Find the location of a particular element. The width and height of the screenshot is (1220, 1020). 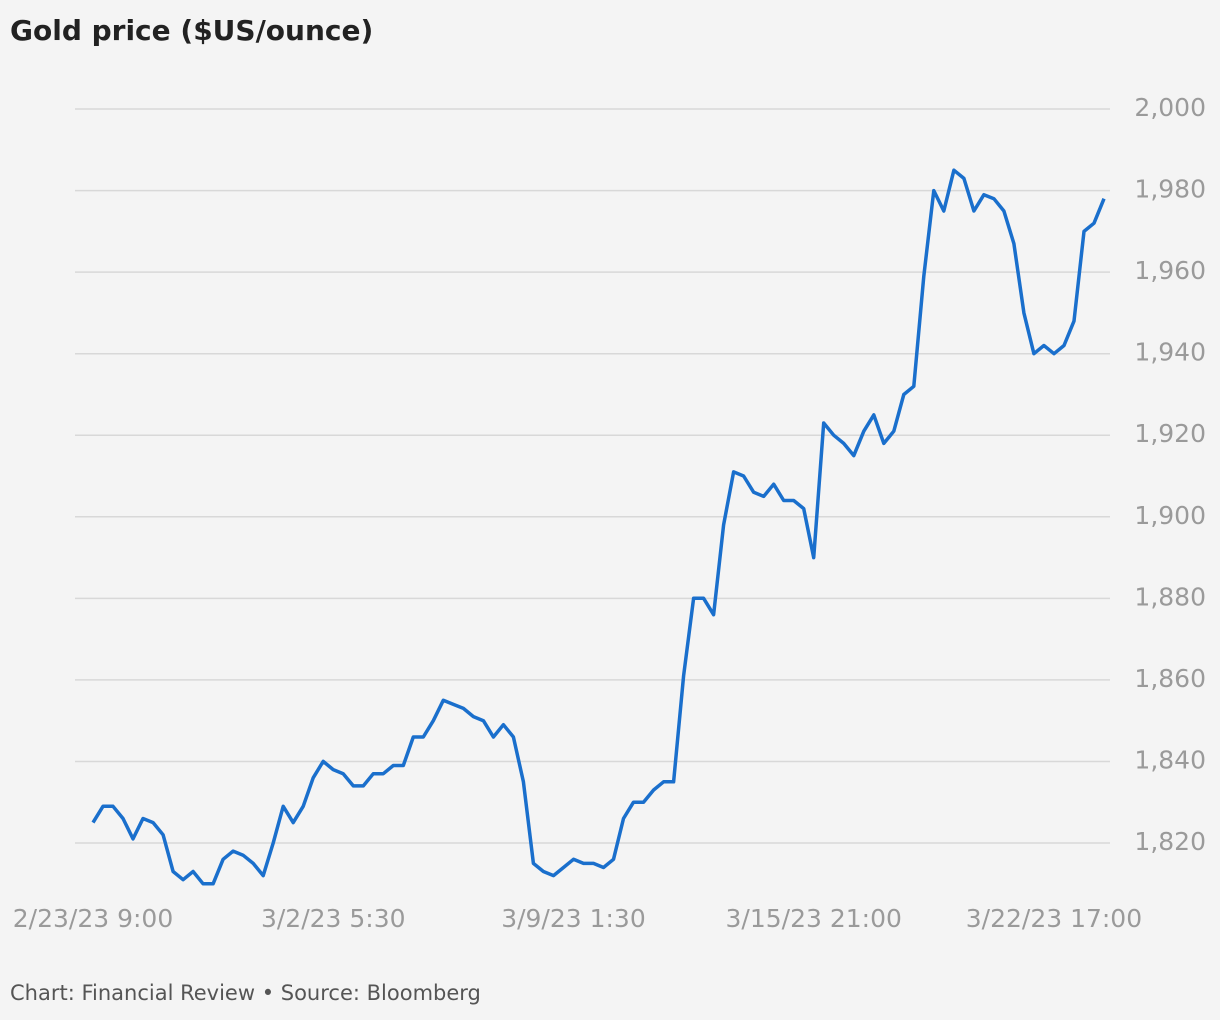

x-tick-label: 3/2/23 5:30 is located at coordinates (333, 918).